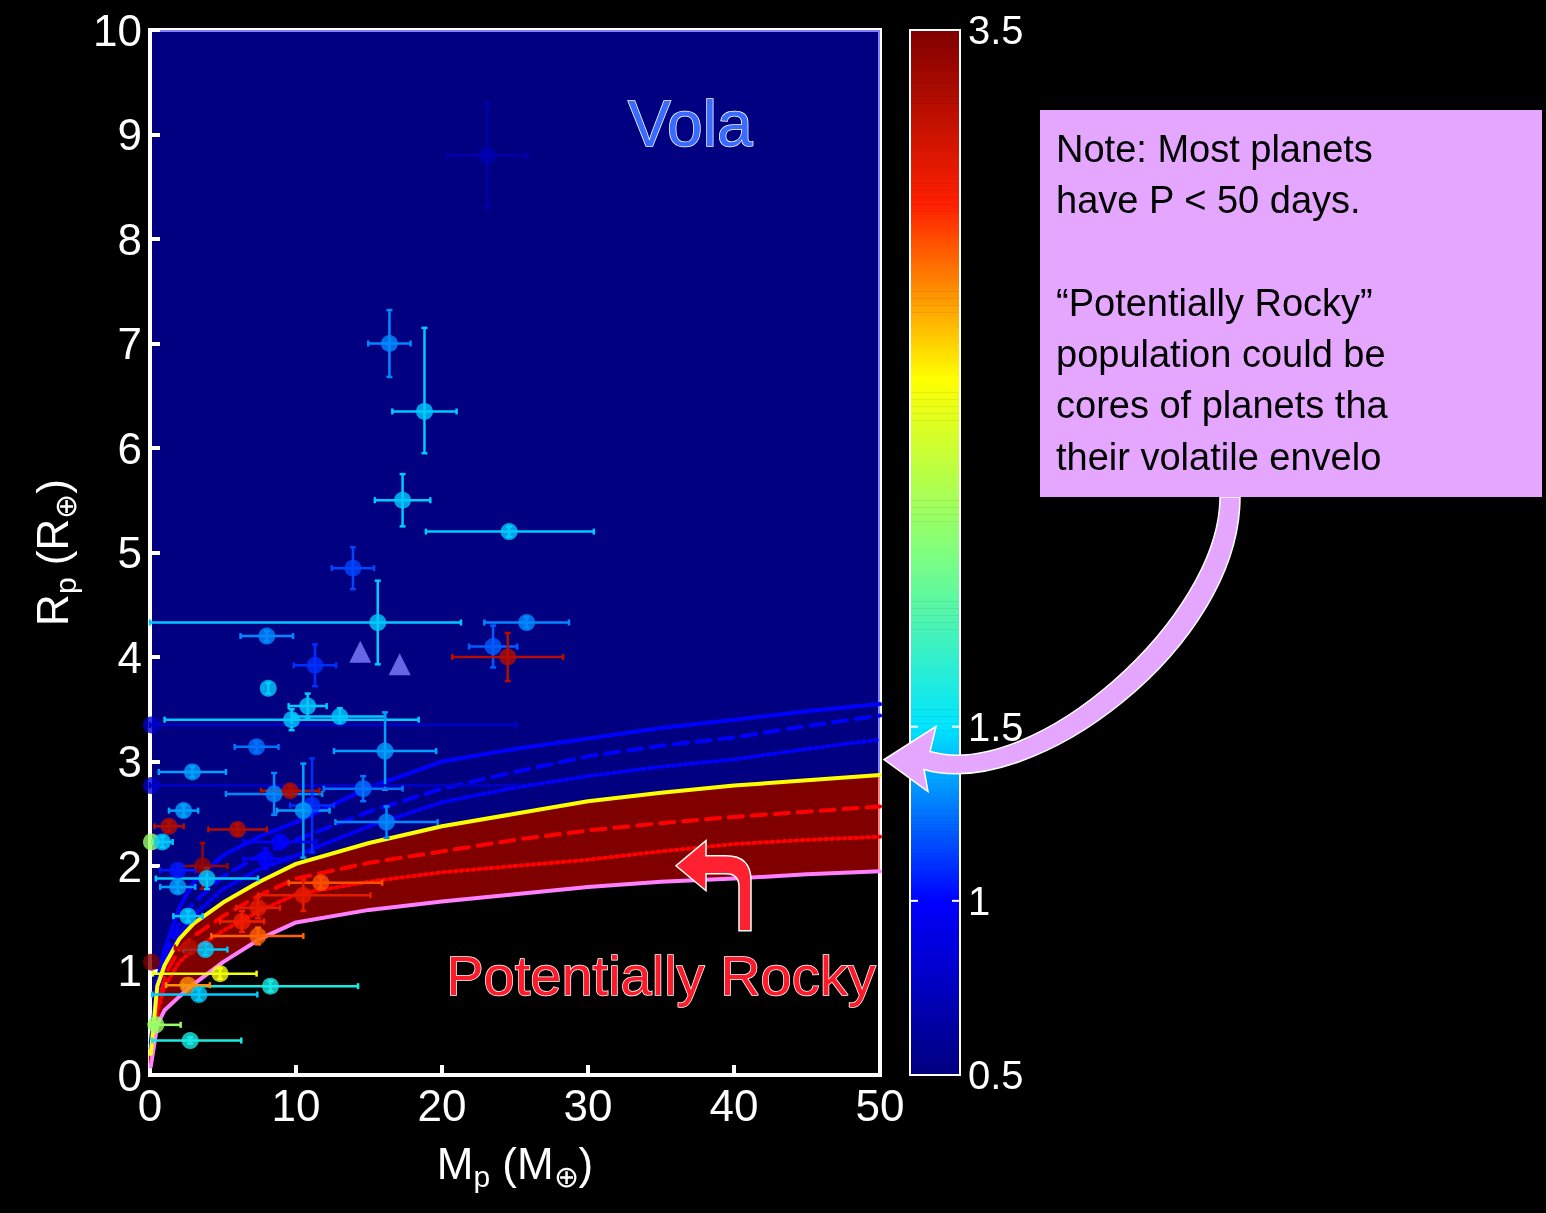 Image resolution: width=1546 pixels, height=1213 pixels. Describe the element at coordinates (117, 30) in the screenshot. I see `y-tick-label: 10` at that location.